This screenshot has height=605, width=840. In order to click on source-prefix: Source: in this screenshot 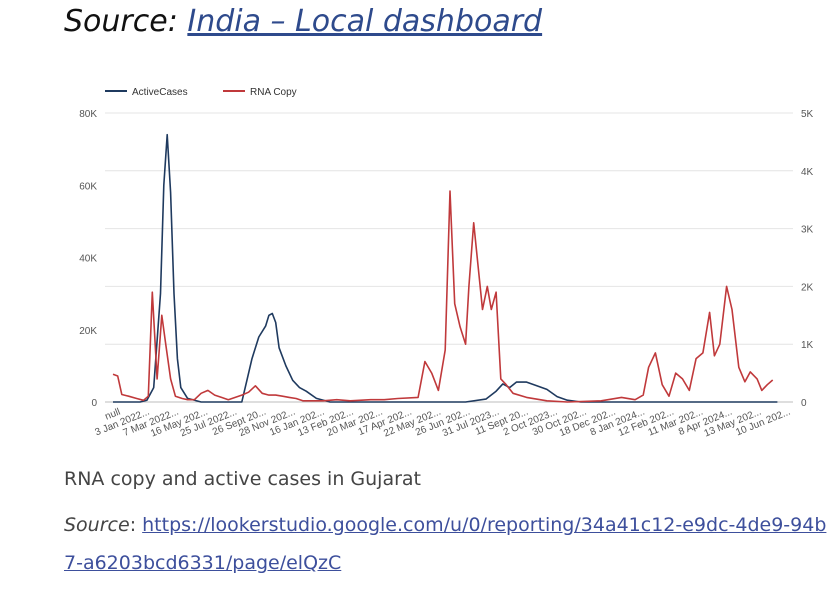, I will do `click(121, 21)`.